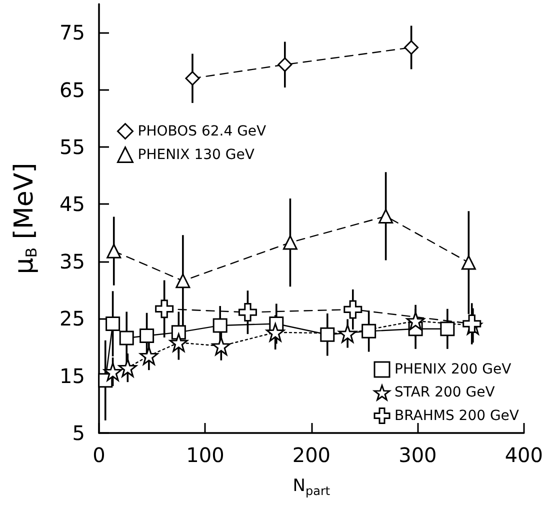 The image size is (546, 505). I want to click on y-tick-label: 55, so click(72, 147).